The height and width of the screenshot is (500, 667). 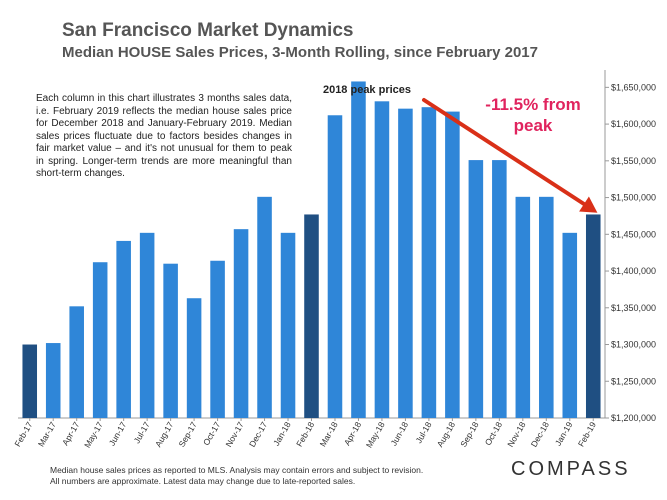 What do you see at coordinates (494, 433) in the screenshot?
I see `x-tick-label: Oct-18` at bounding box center [494, 433].